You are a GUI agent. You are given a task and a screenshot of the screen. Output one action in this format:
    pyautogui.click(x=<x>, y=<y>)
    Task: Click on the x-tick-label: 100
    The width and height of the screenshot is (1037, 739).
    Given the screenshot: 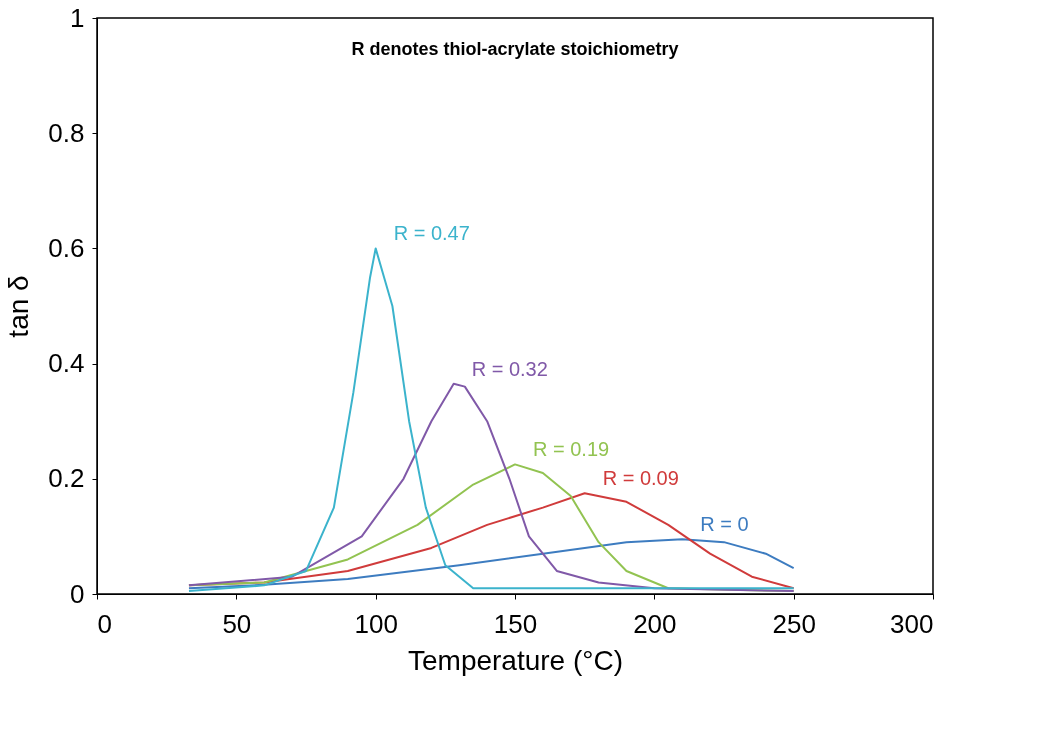 What is the action you would take?
    pyautogui.click(x=376, y=623)
    